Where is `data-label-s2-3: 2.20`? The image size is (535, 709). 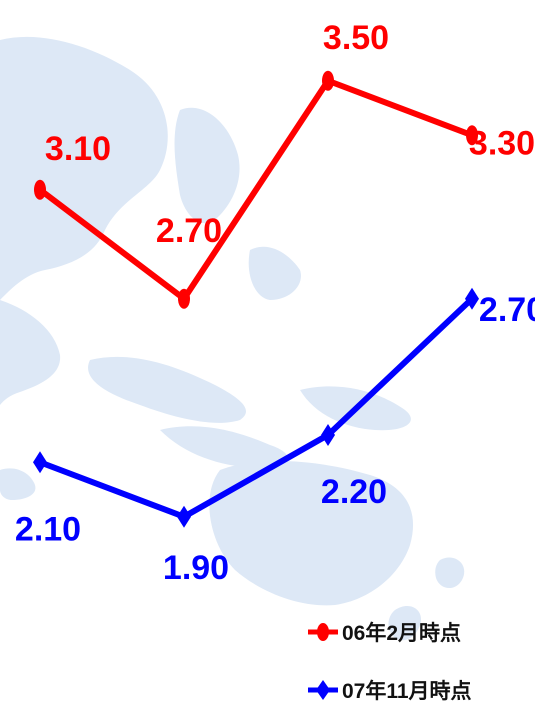
data-label-s2-3: 2.20 is located at coordinates (354, 492).